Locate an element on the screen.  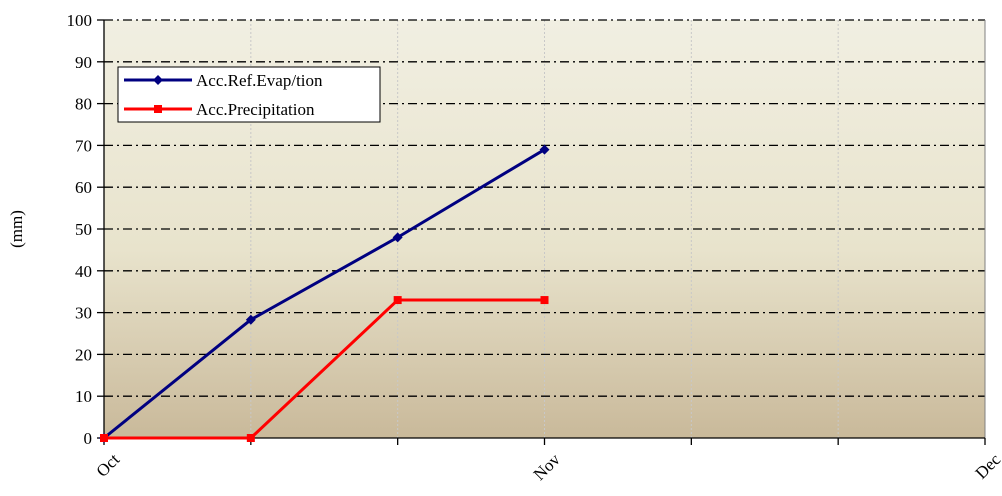
y-tick-label: 40 is located at coordinates (83, 271).